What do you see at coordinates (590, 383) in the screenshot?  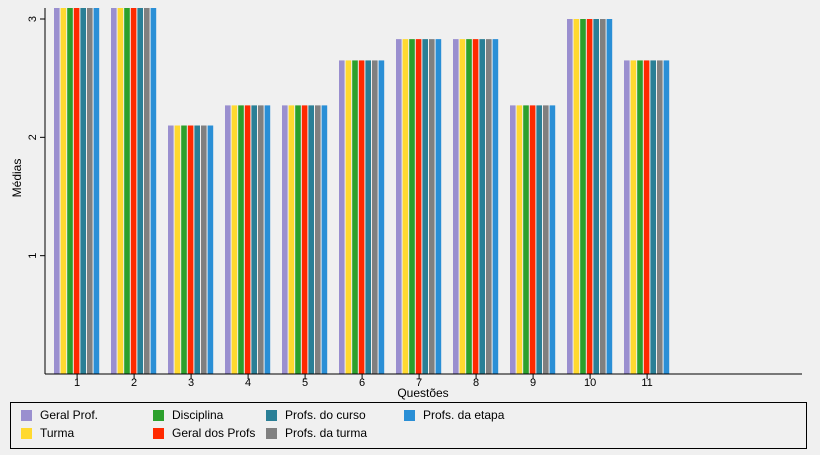 I see `x-tick-label-10: 10` at bounding box center [590, 383].